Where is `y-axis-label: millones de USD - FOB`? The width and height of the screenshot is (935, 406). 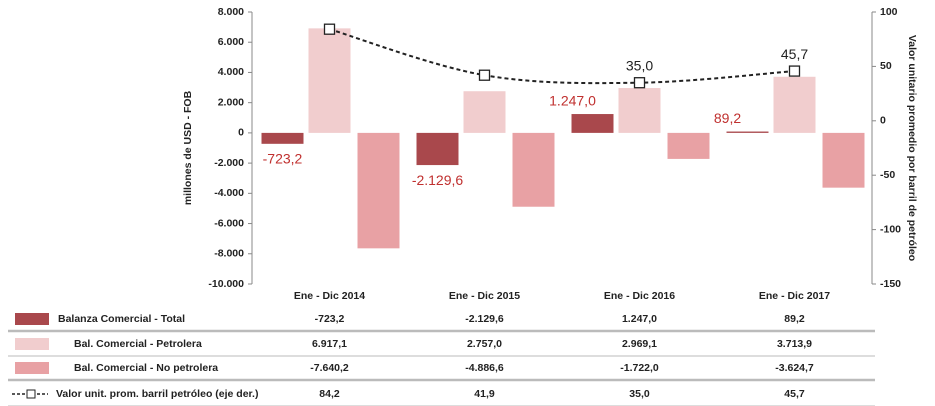 y-axis-label: millones de USD - FOB is located at coordinates (188, 147).